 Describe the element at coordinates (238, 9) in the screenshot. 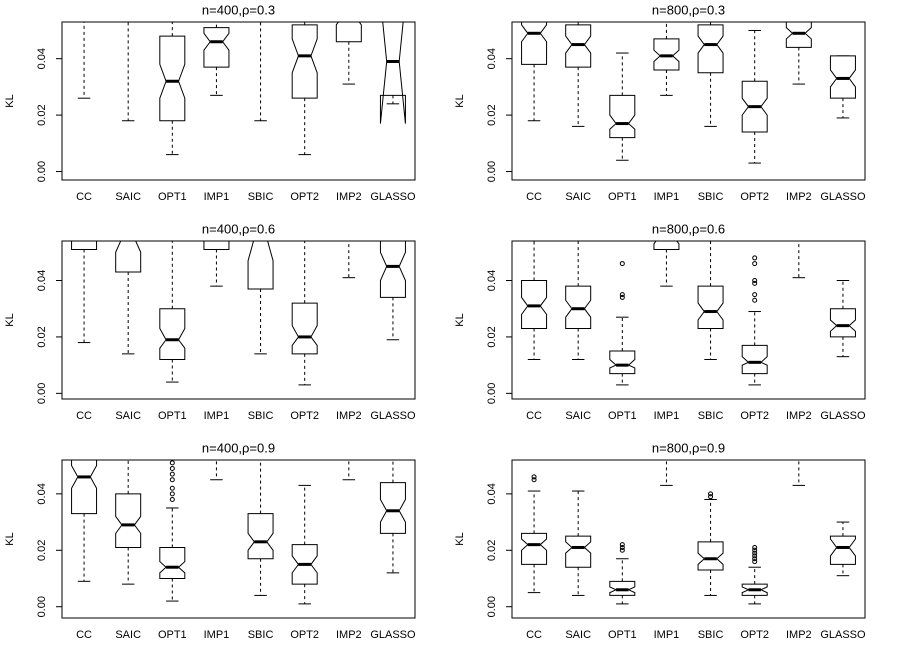

I see `chart-title: n=400,ρ=0.3` at that location.